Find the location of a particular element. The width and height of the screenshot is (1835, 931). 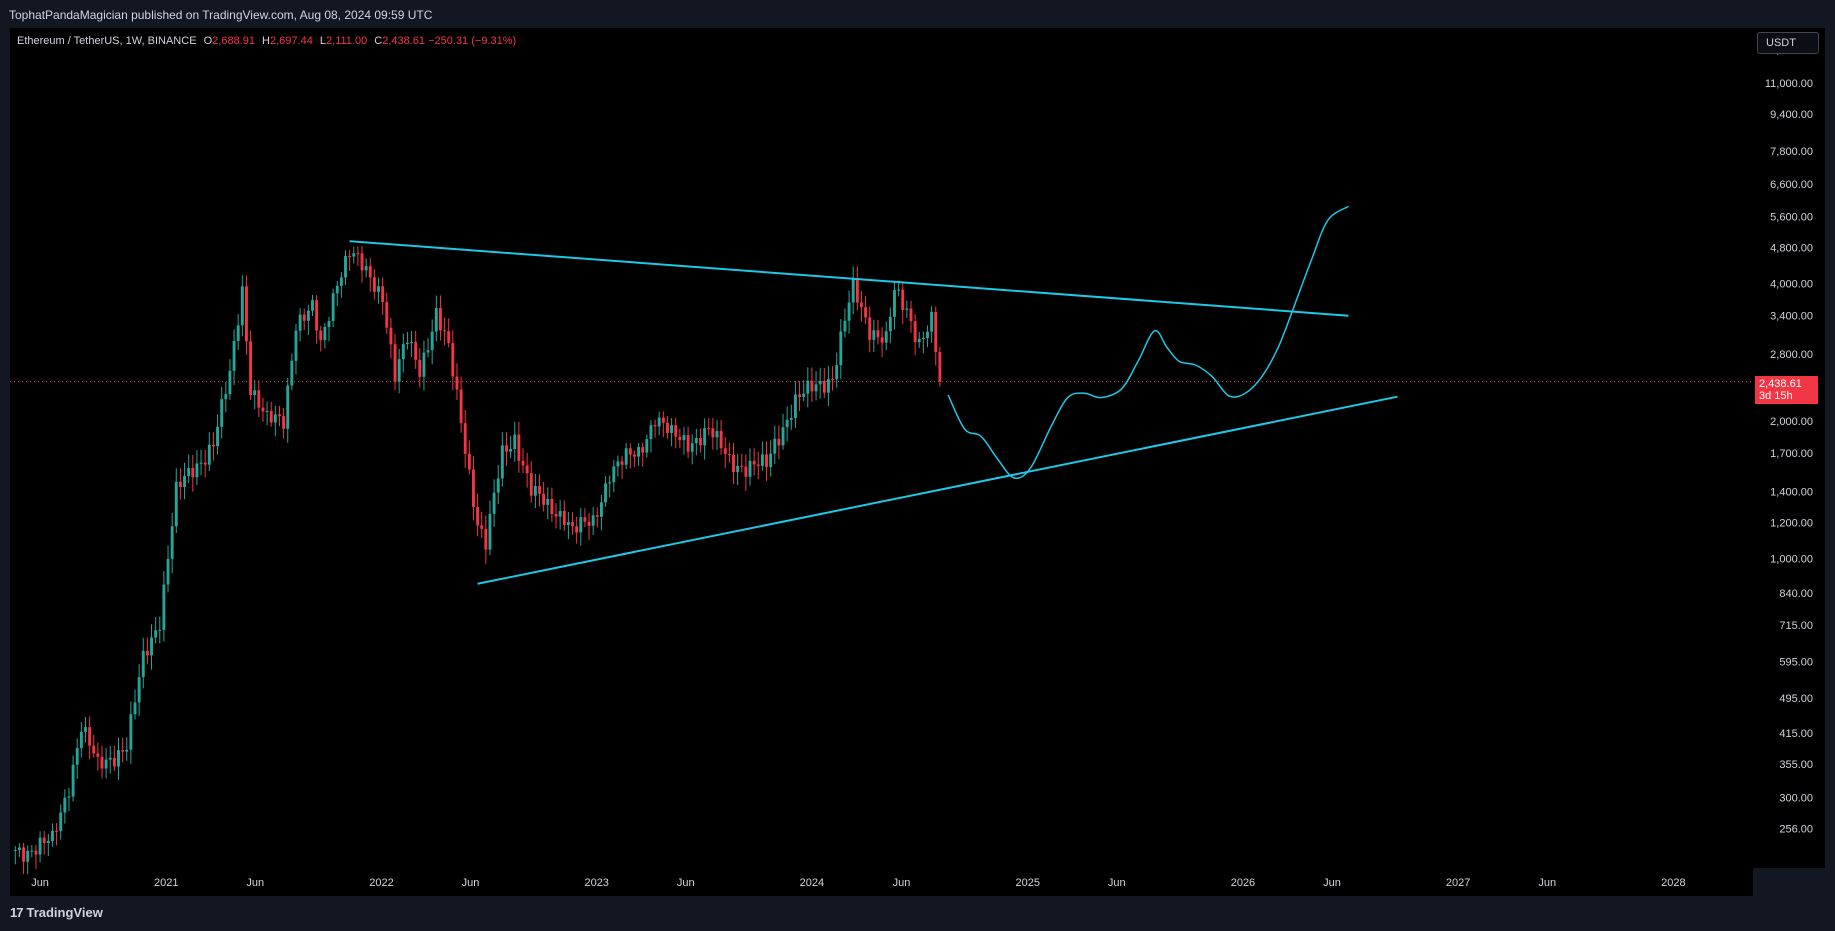

legend-high-label: H is located at coordinates (266, 41).